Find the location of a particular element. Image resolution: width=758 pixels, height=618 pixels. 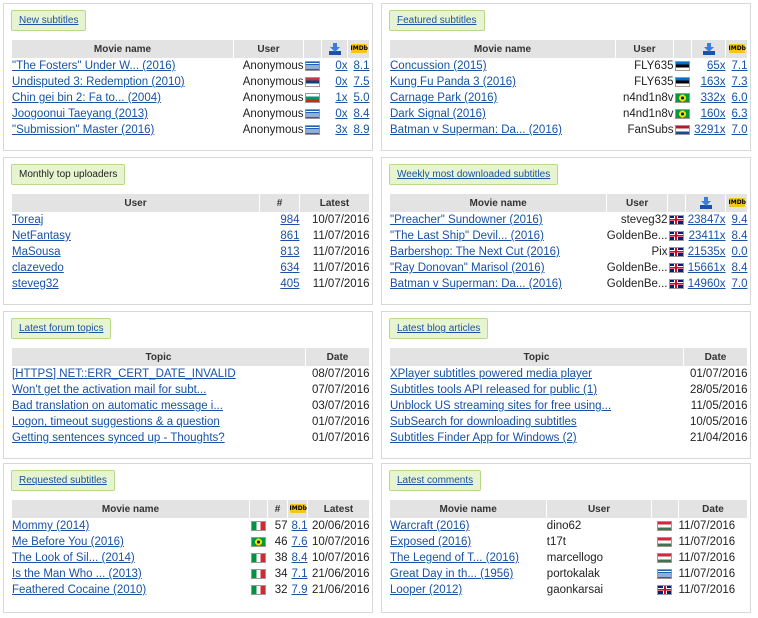

downloads-link: 21535x is located at coordinates (706, 252).